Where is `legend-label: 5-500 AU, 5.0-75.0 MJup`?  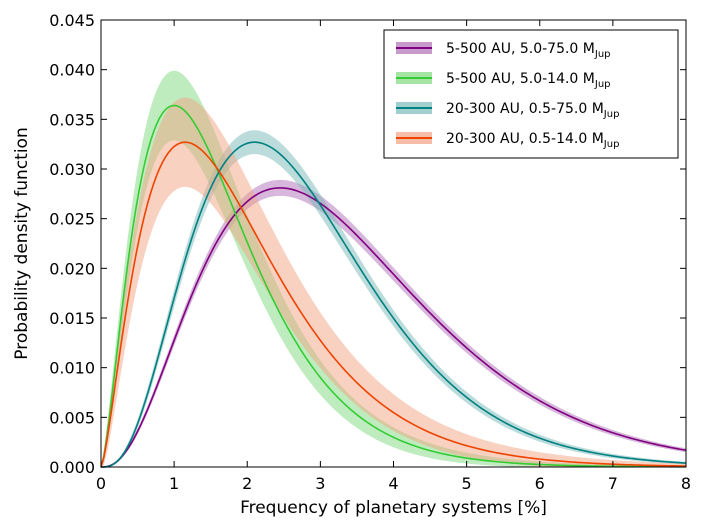
legend-label: 5-500 AU, 5.0-75.0 MJup is located at coordinates (528, 50).